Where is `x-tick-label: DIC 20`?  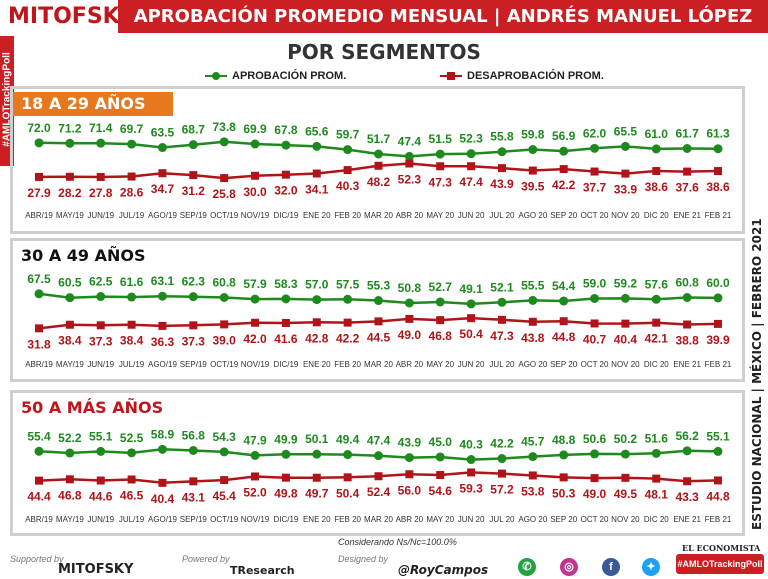 x-tick-label: DIC 20 is located at coordinates (656, 215).